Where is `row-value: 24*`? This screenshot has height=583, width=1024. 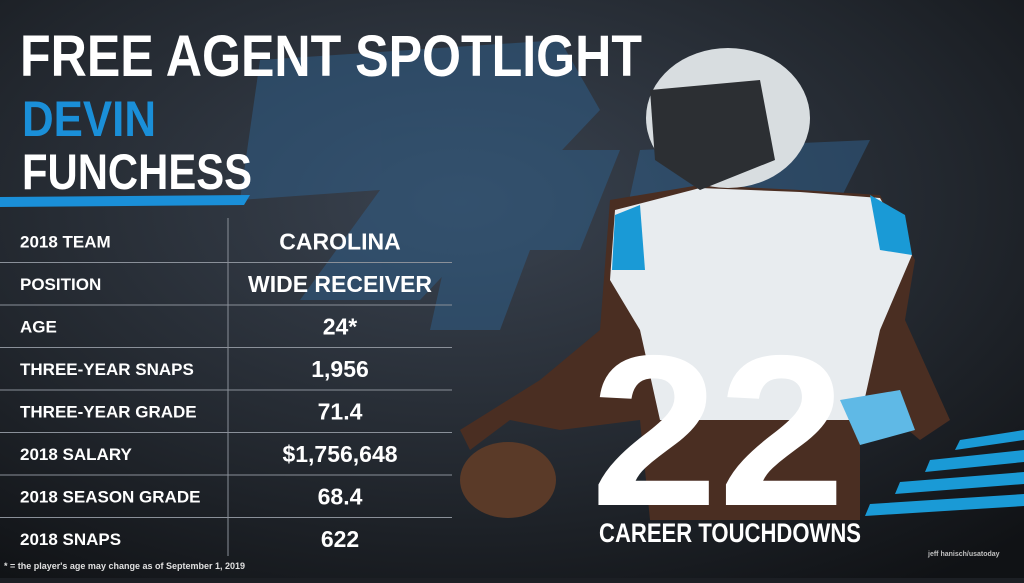
row-value: 24* is located at coordinates (340, 326).